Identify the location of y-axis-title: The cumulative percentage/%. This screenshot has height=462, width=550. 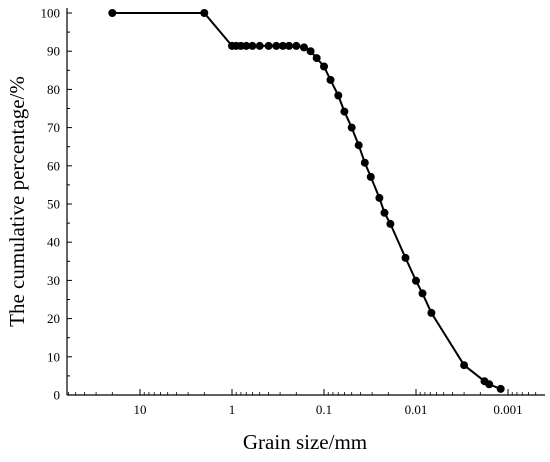
(17, 201).